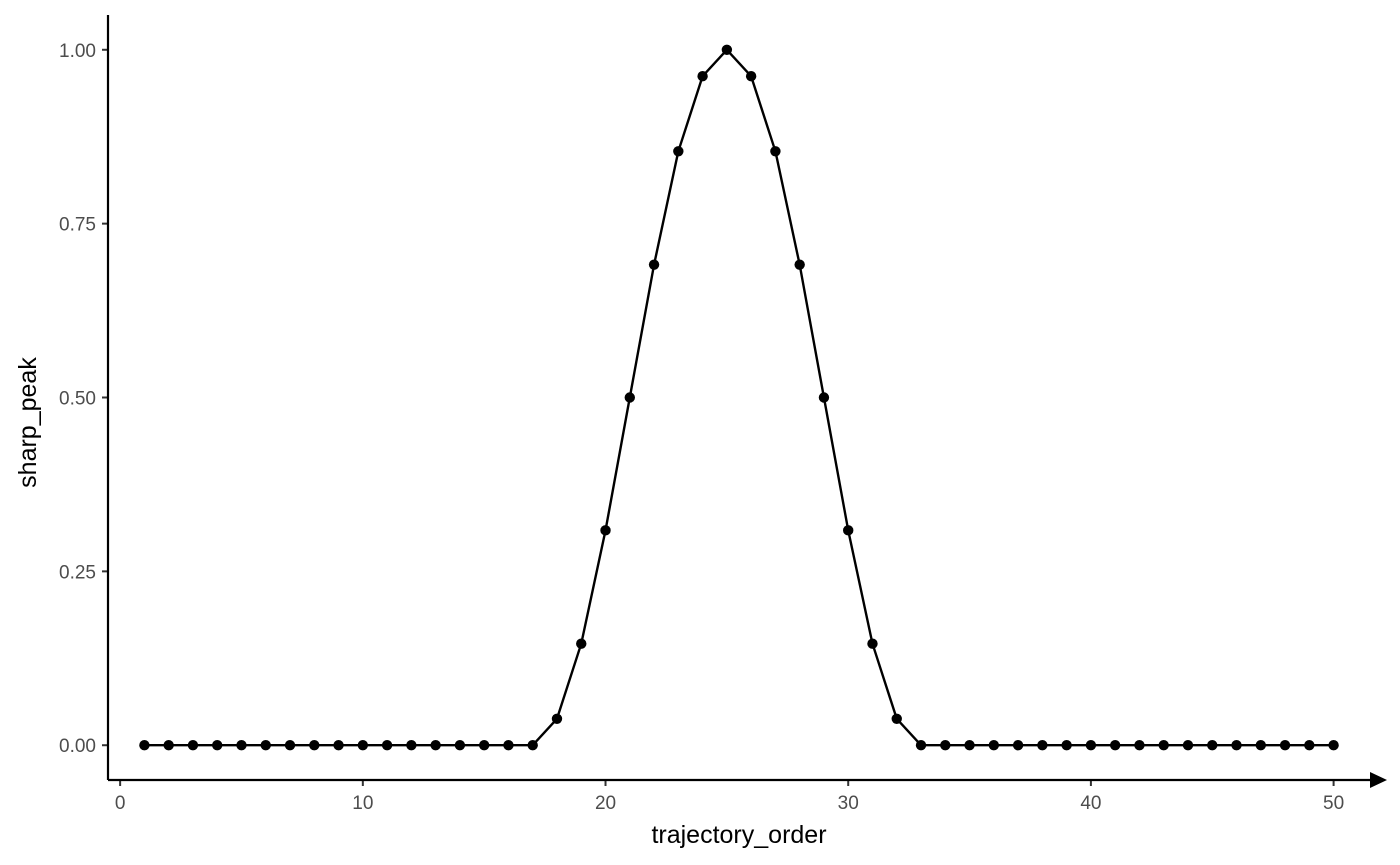 This screenshot has width=1400, height=865. I want to click on y-axis-title: sharp_peak, so click(28, 422).